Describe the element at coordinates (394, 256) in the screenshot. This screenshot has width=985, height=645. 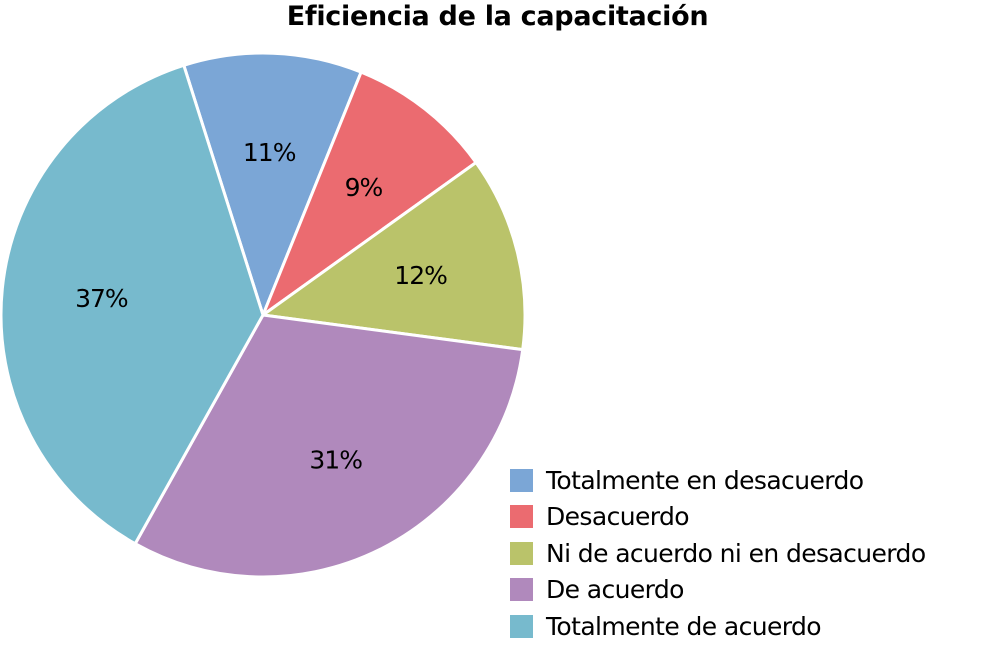
I see `pie-slice-ni-de-acuerdo-ni-en-desacuerdo` at that location.